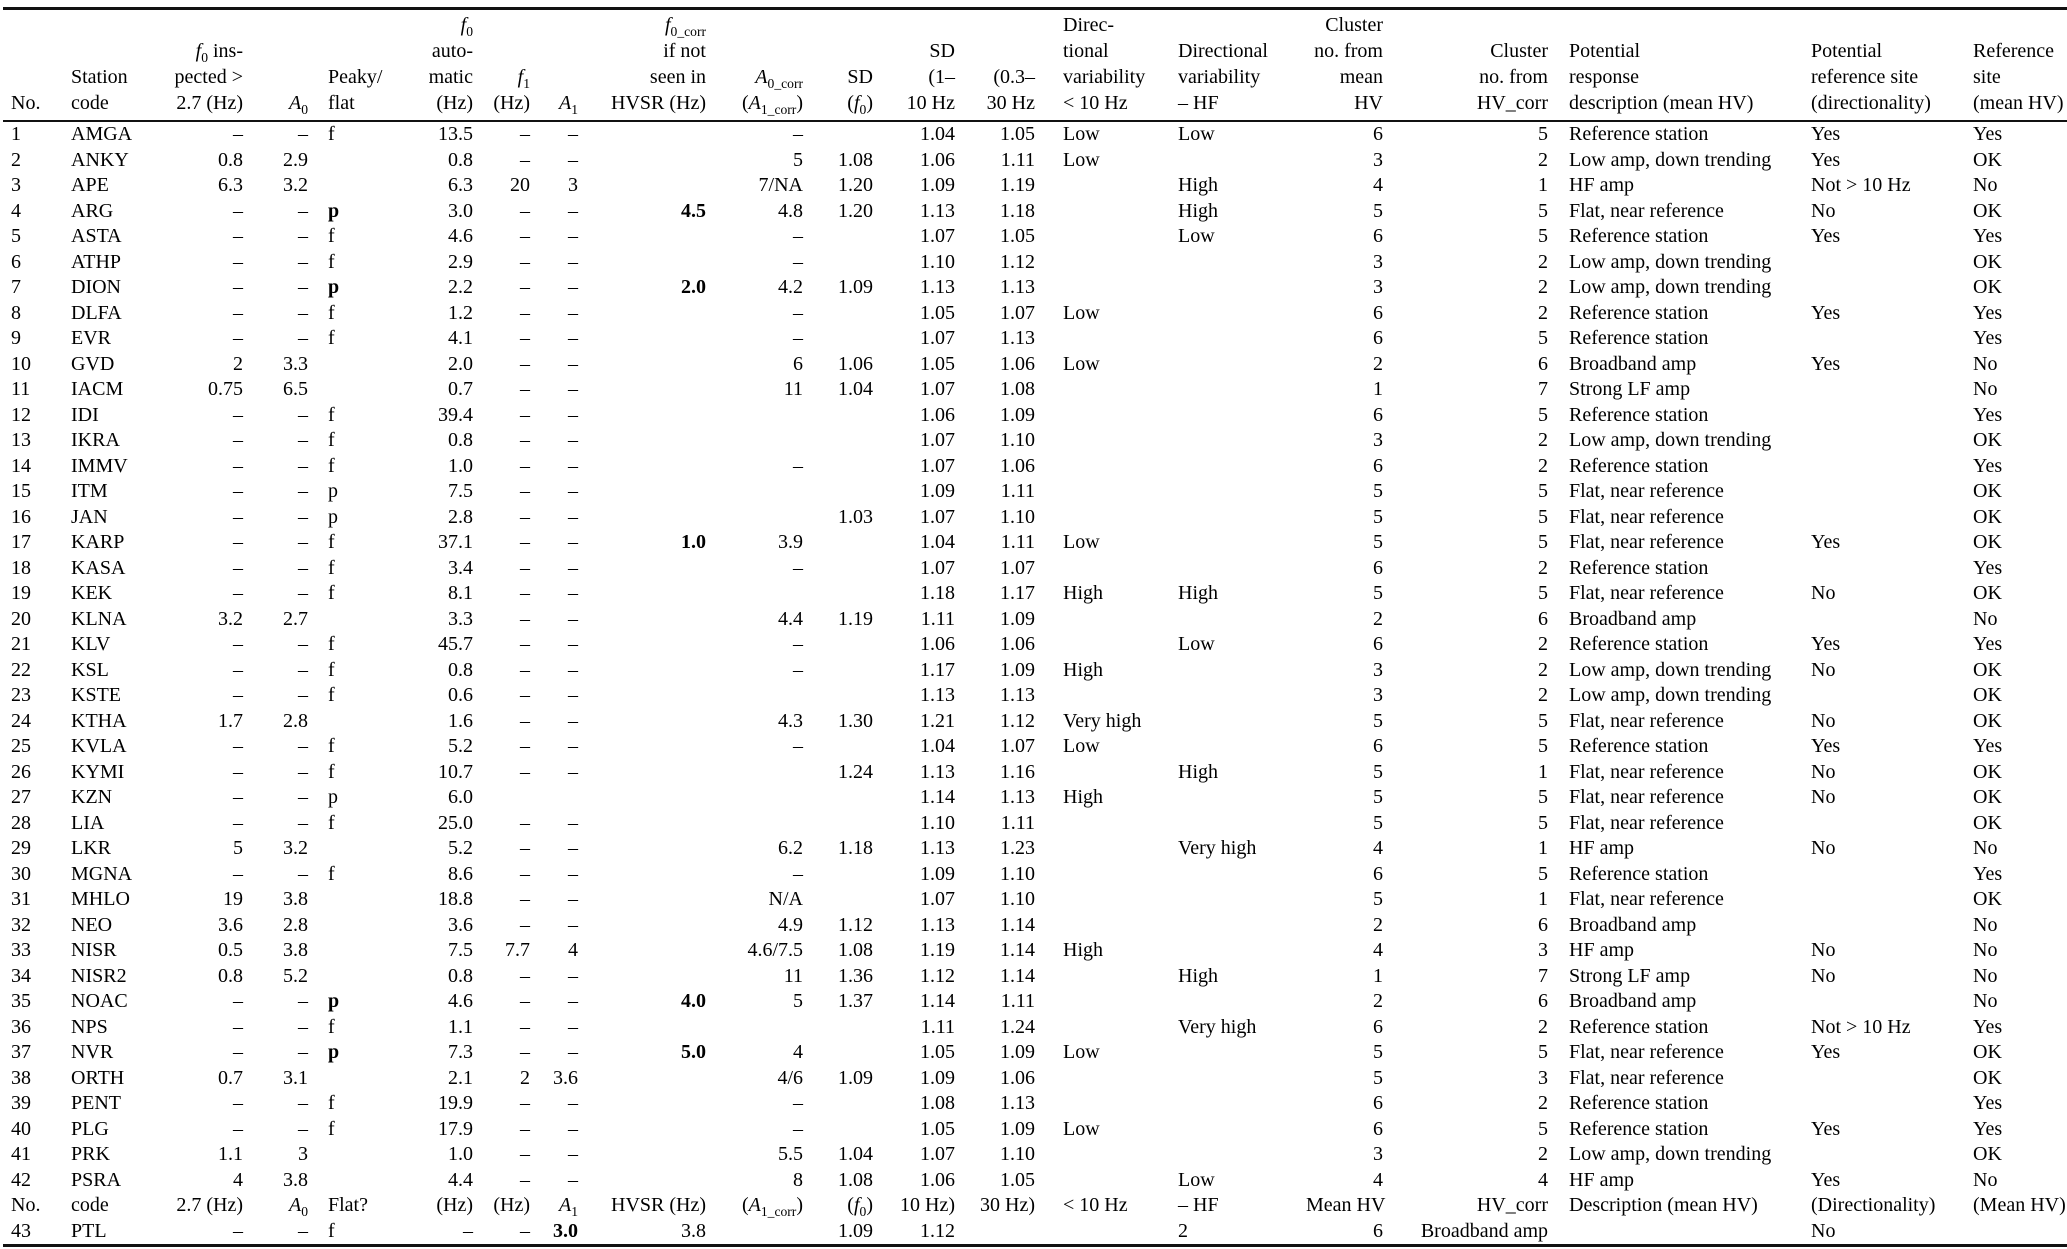 Image resolution: width=2067 pixels, height=1249 pixels. Describe the element at coordinates (1081, 1052) in the screenshot. I see `table-cell: Low` at that location.